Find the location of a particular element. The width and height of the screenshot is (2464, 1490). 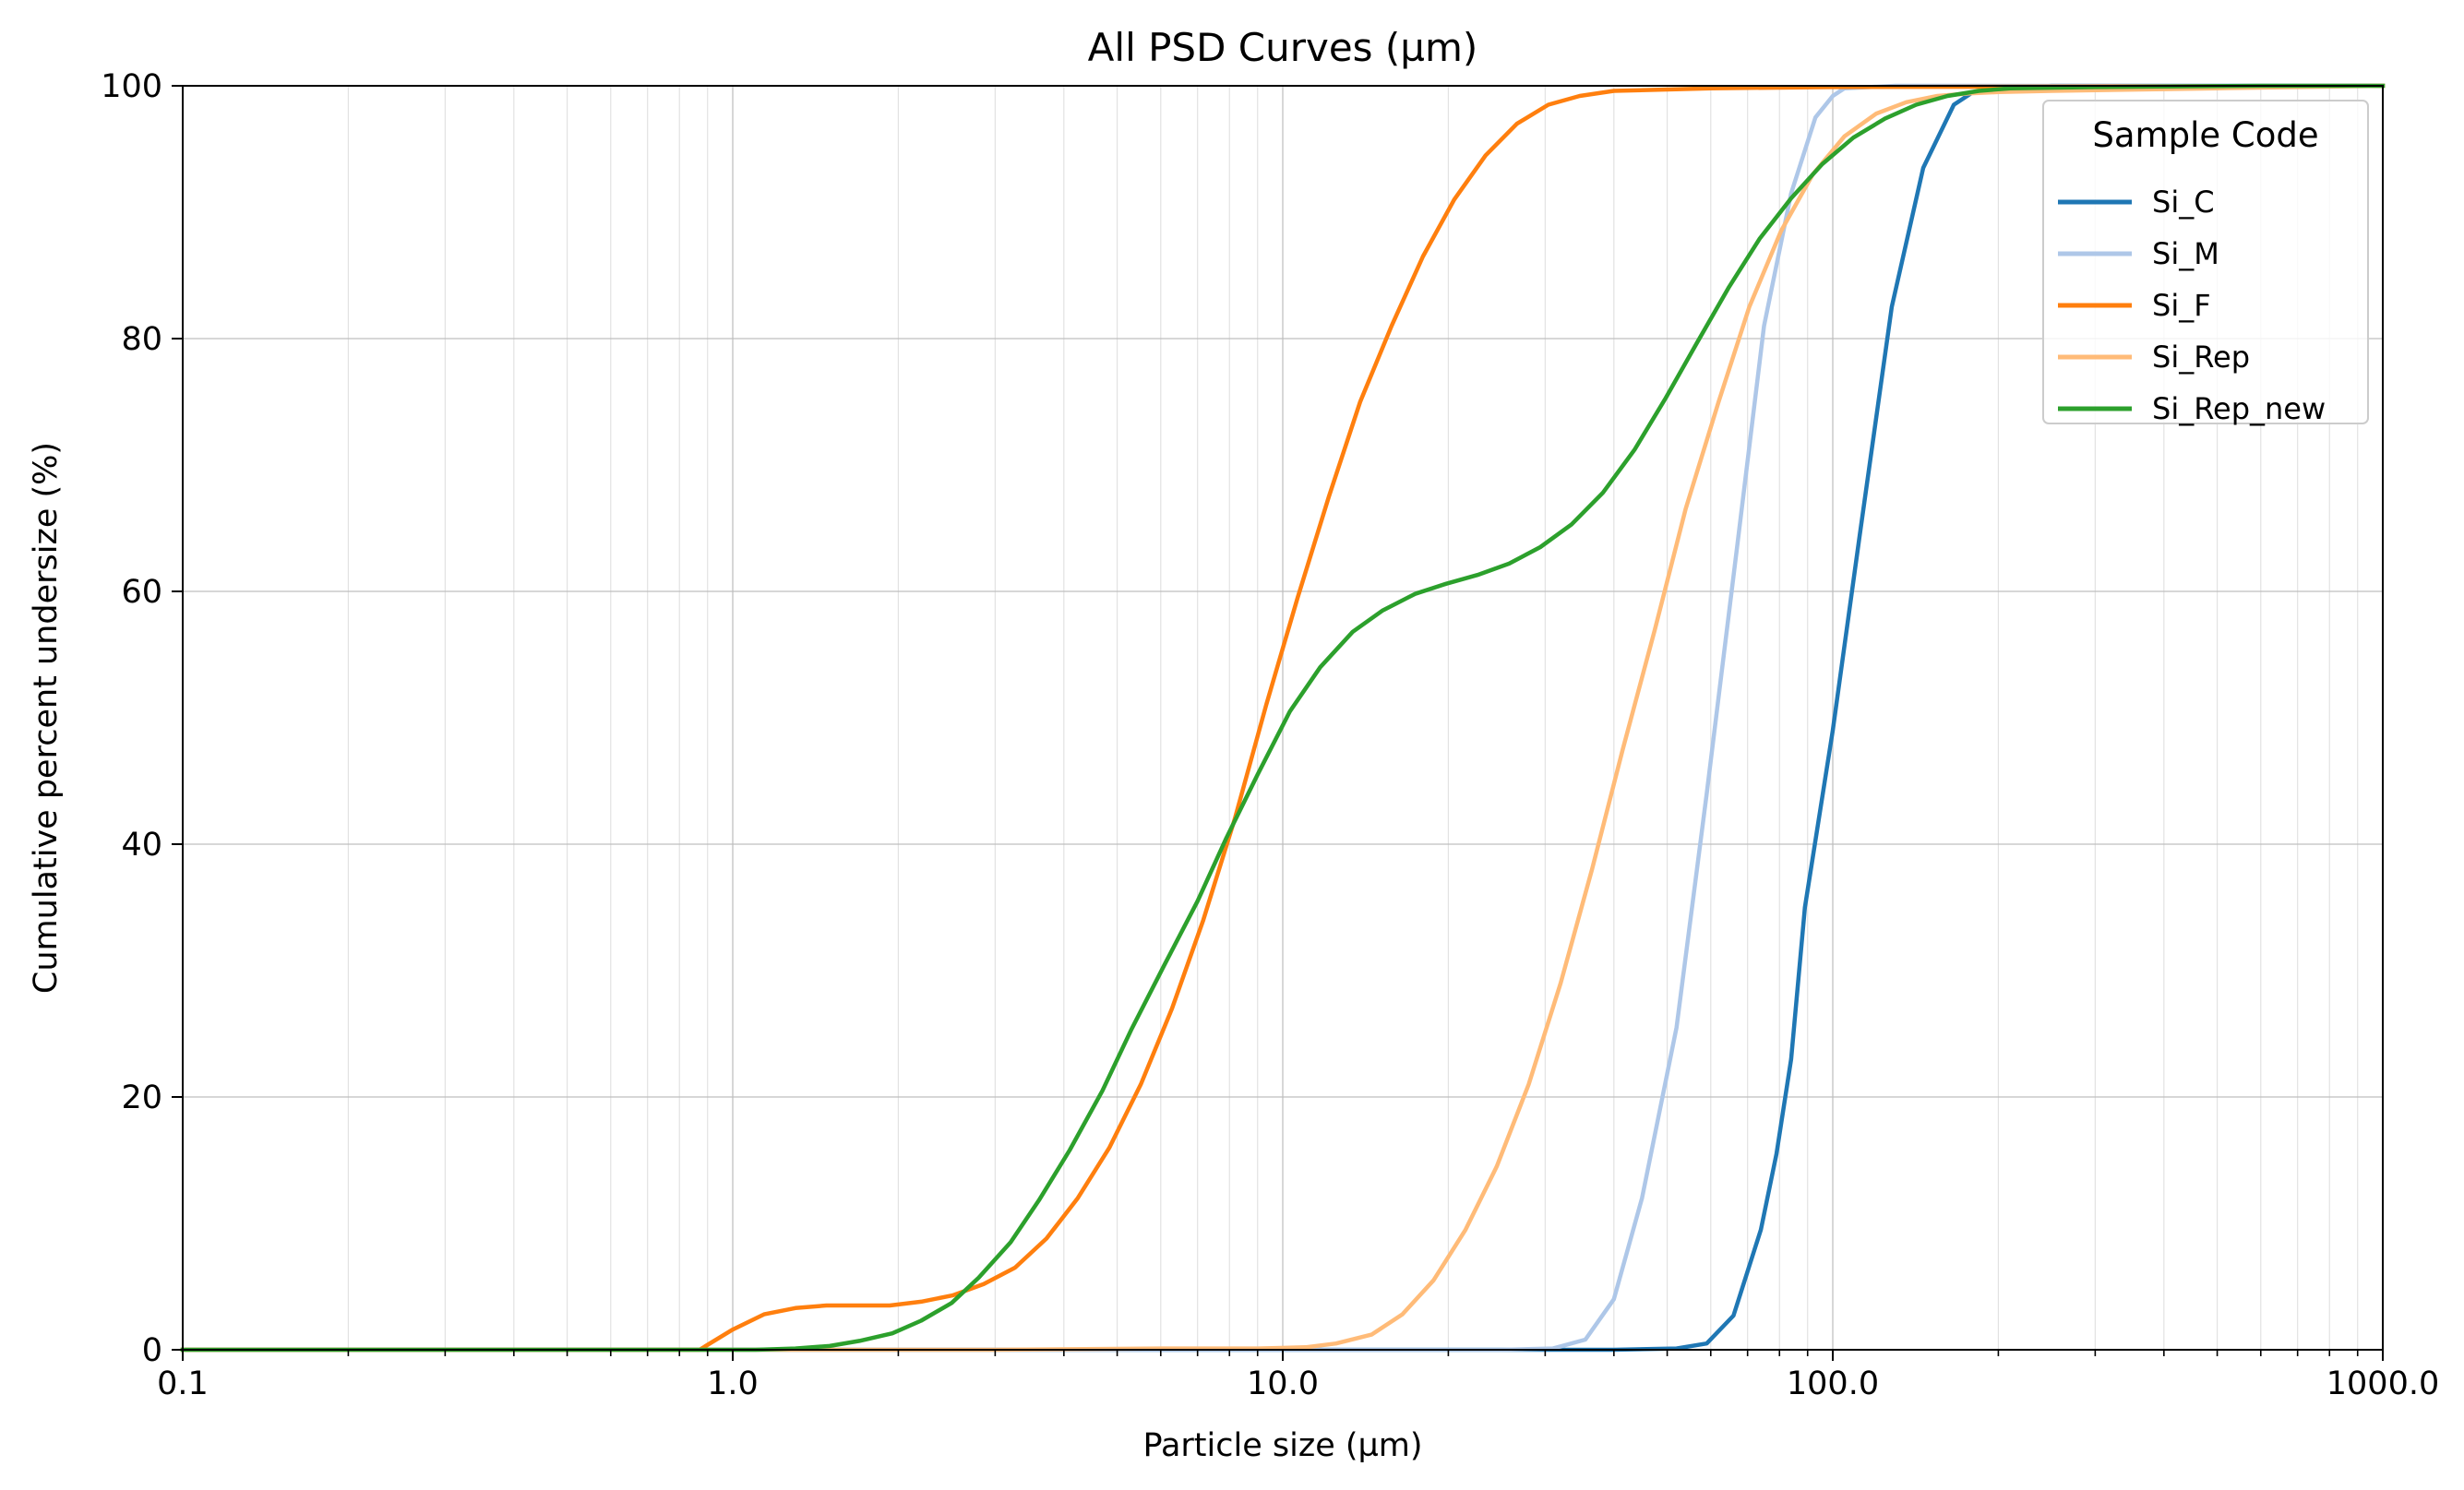

legend-label-Si_C: Si_C is located at coordinates (2183, 202).